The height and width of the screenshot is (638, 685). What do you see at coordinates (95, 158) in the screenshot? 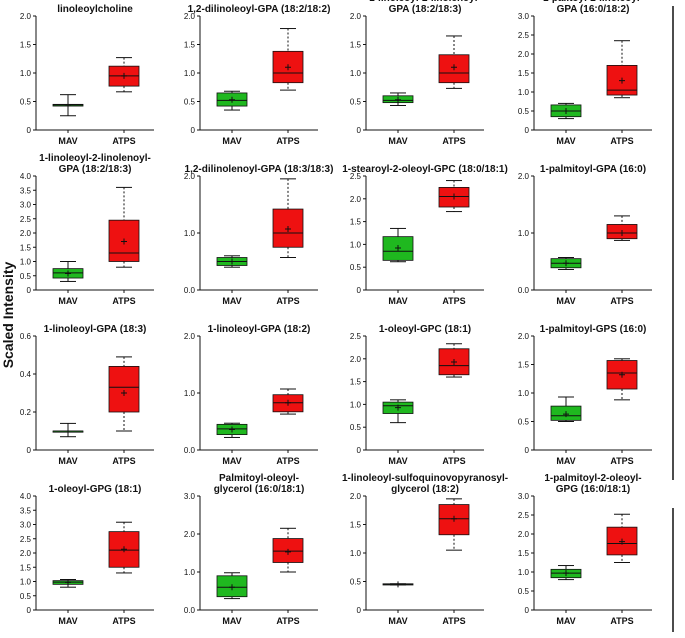
I see `panel-title: 1-linoleoyl-2-linolenoyl-` at bounding box center [95, 158].